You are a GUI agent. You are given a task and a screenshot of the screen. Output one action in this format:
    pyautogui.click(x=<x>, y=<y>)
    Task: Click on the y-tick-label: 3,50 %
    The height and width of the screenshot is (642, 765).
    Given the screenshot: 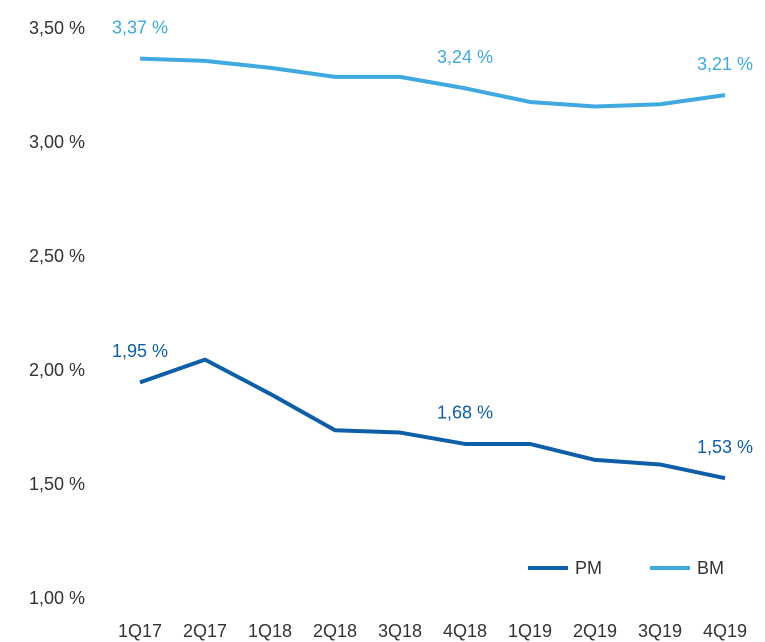 What is the action you would take?
    pyautogui.click(x=57, y=28)
    